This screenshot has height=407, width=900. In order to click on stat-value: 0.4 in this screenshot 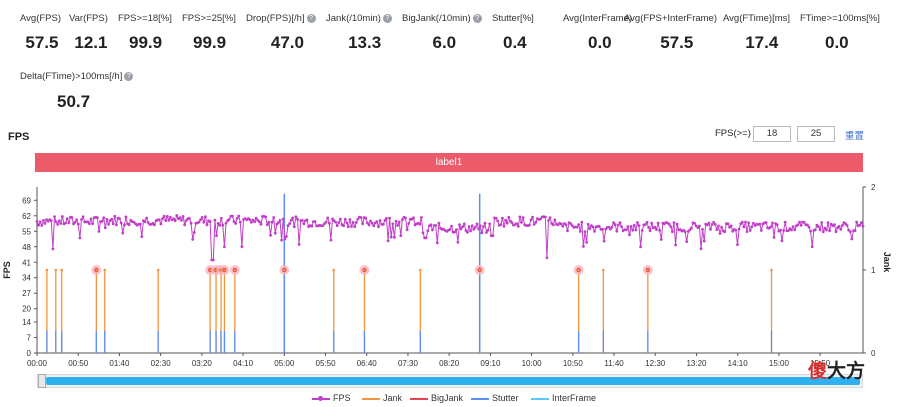, I will do `click(515, 42)`.